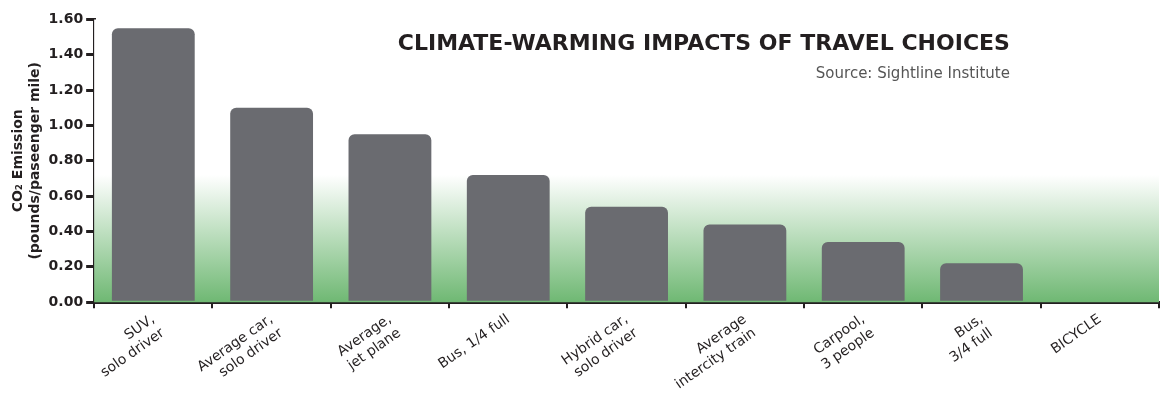 The image size is (1171, 404). Describe the element at coordinates (66, 18) in the screenshot. I see `y-tick-label: 1.60` at that location.